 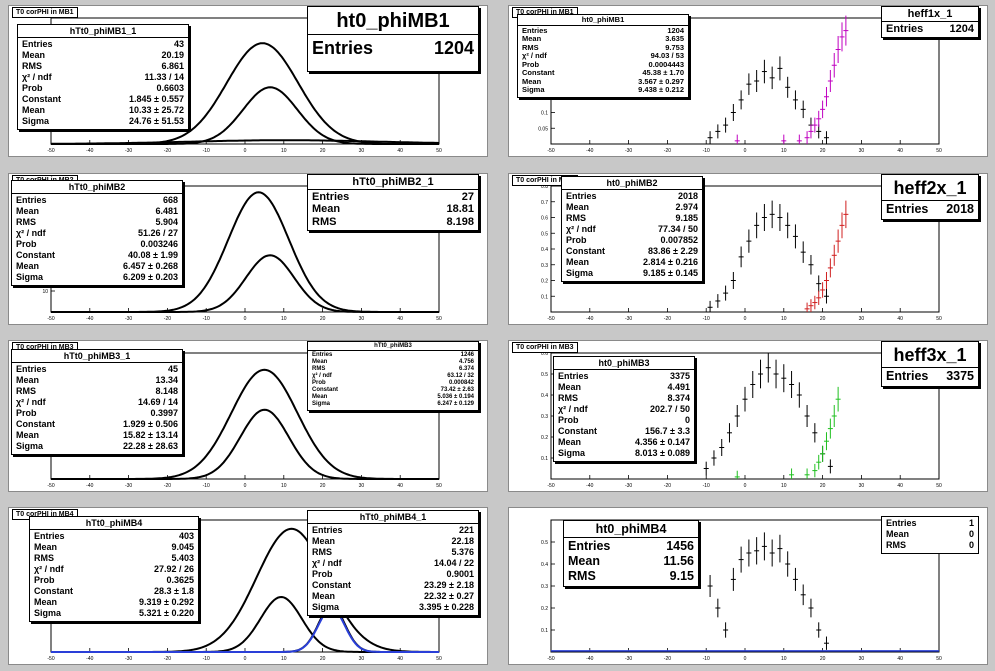 What do you see at coordinates (103, 32) in the screenshot?
I see `stats-box-title: hTt0_phiMB1_1` at bounding box center [103, 32].